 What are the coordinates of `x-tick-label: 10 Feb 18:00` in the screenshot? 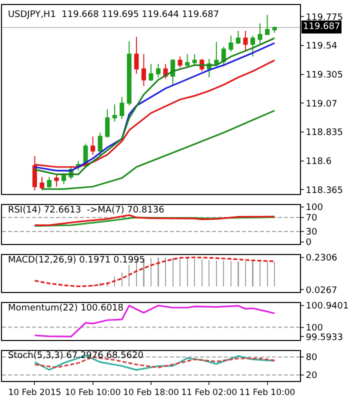 It's located at (151, 393).